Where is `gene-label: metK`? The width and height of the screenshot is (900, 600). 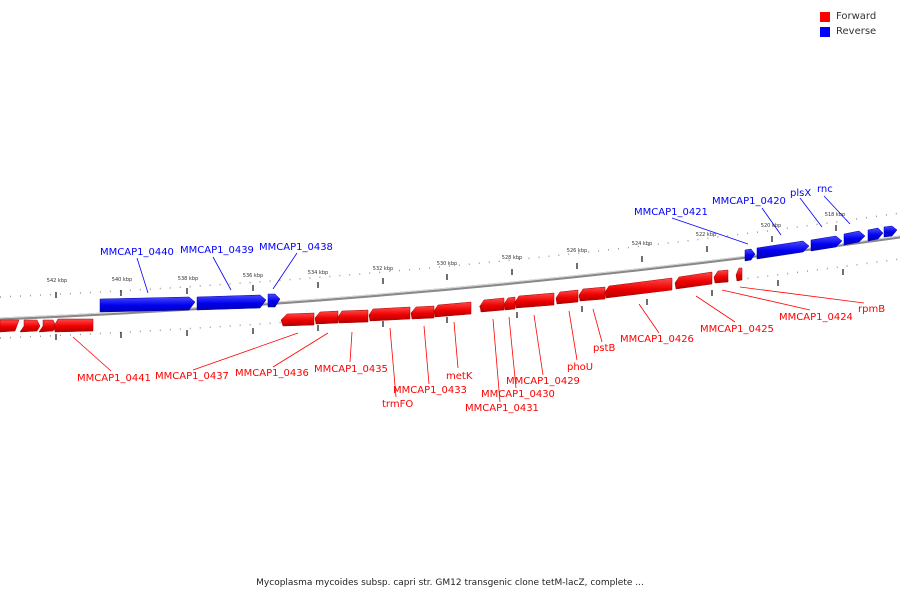
gene-label: metK is located at coordinates (459, 376).